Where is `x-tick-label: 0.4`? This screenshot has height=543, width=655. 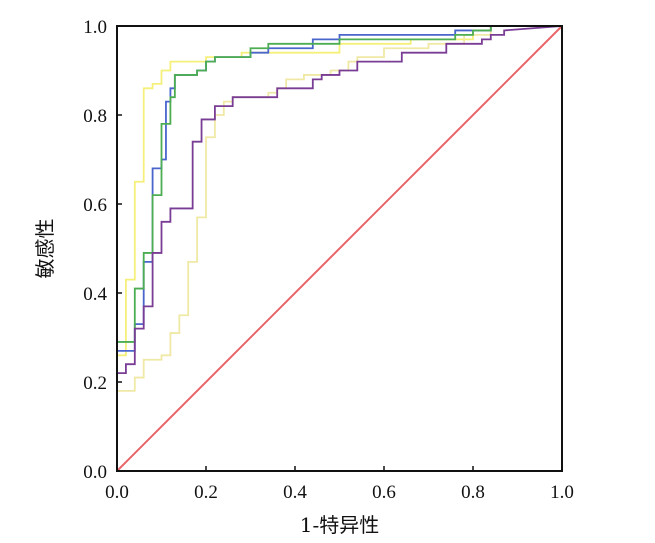
x-tick-label: 0.4 is located at coordinates (295, 492).